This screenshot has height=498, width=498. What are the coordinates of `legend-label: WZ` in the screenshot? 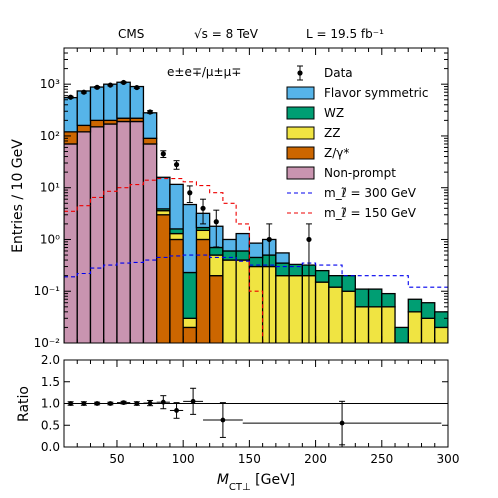 It's located at (334, 113).